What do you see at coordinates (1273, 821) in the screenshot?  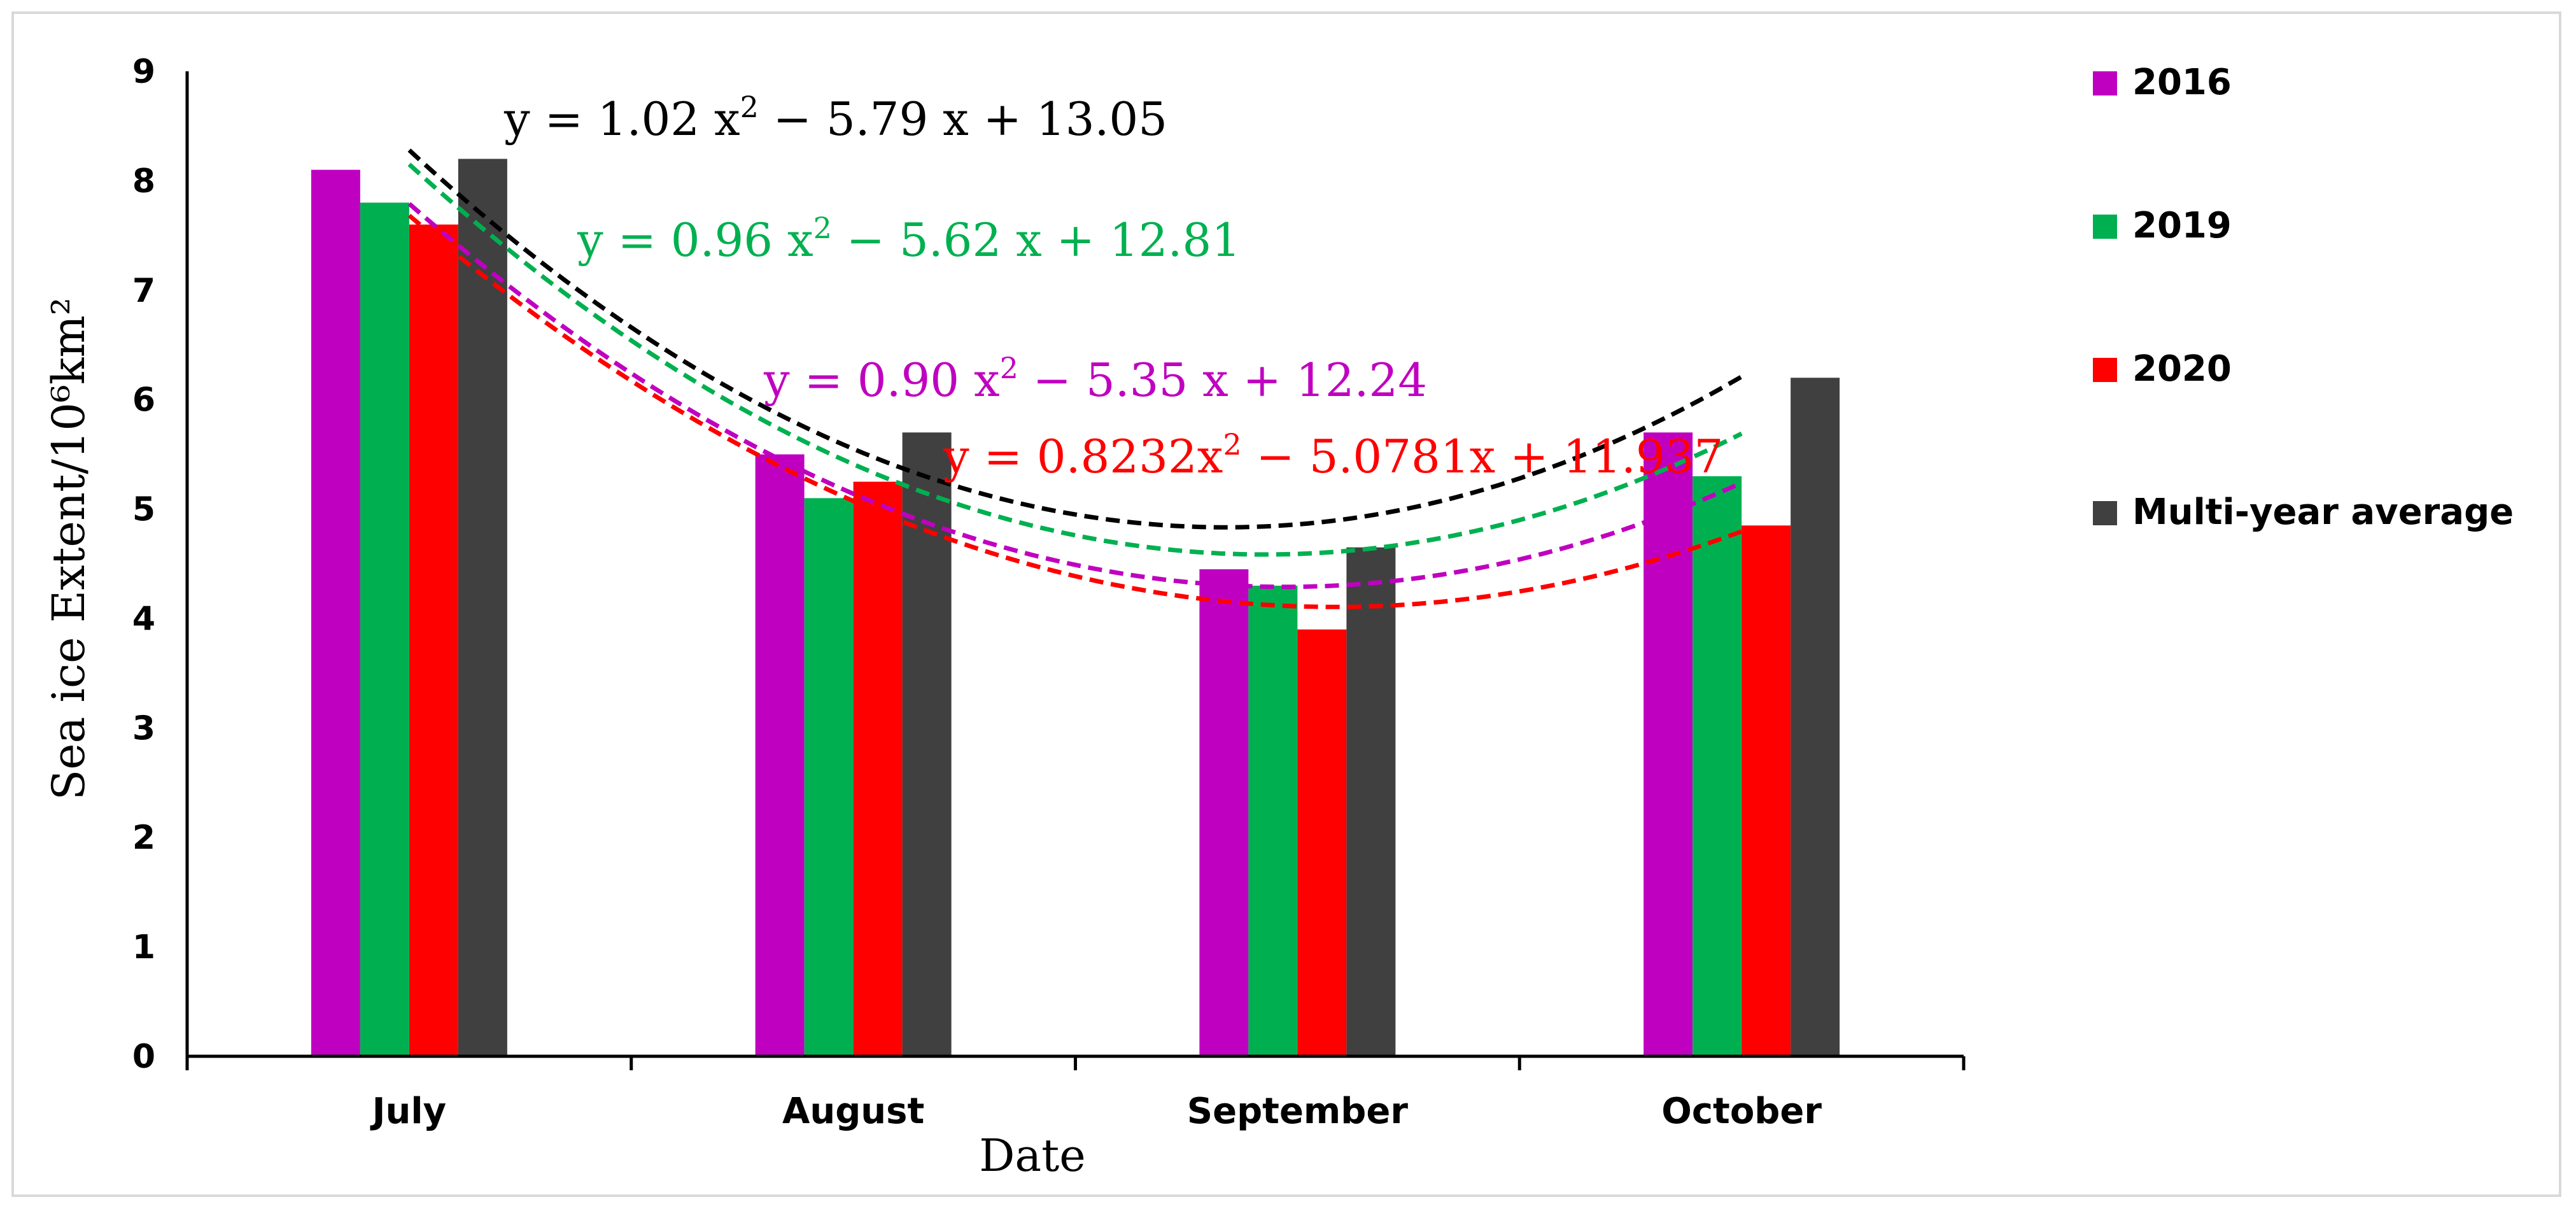 I see `bar-2019-september` at bounding box center [1273, 821].